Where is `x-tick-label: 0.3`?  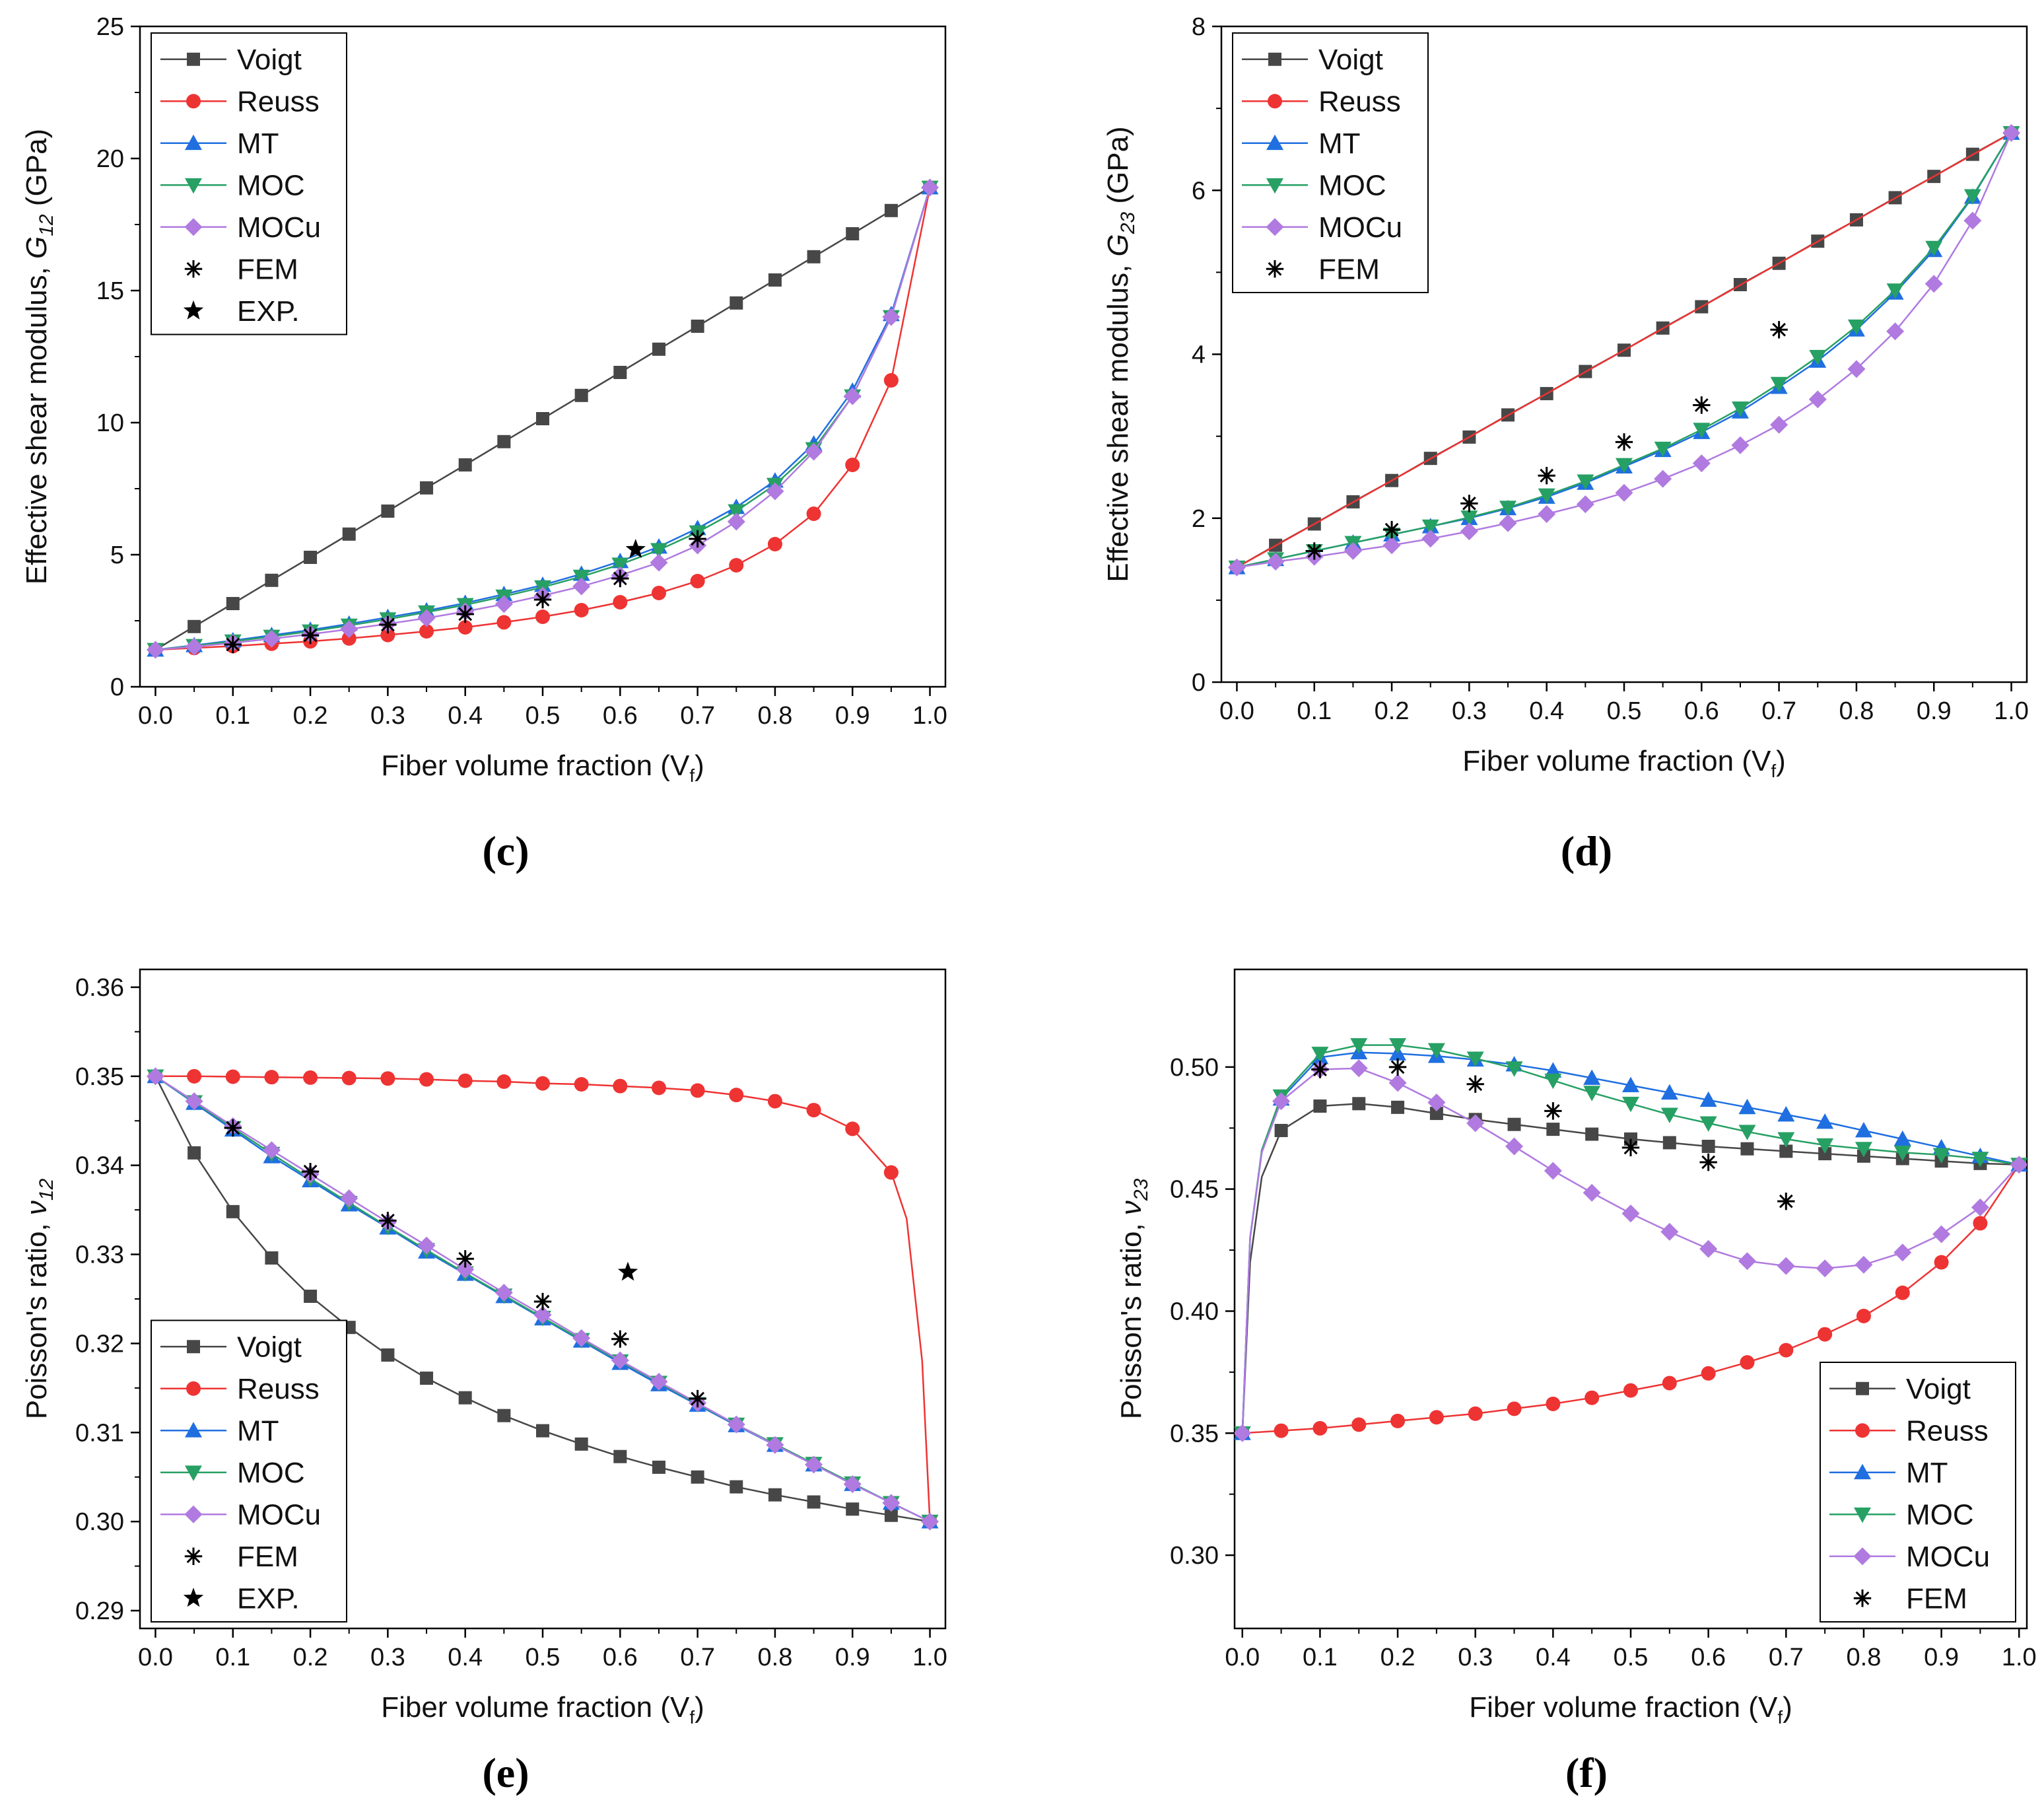
x-tick-label: 0.3 is located at coordinates (1475, 1657).